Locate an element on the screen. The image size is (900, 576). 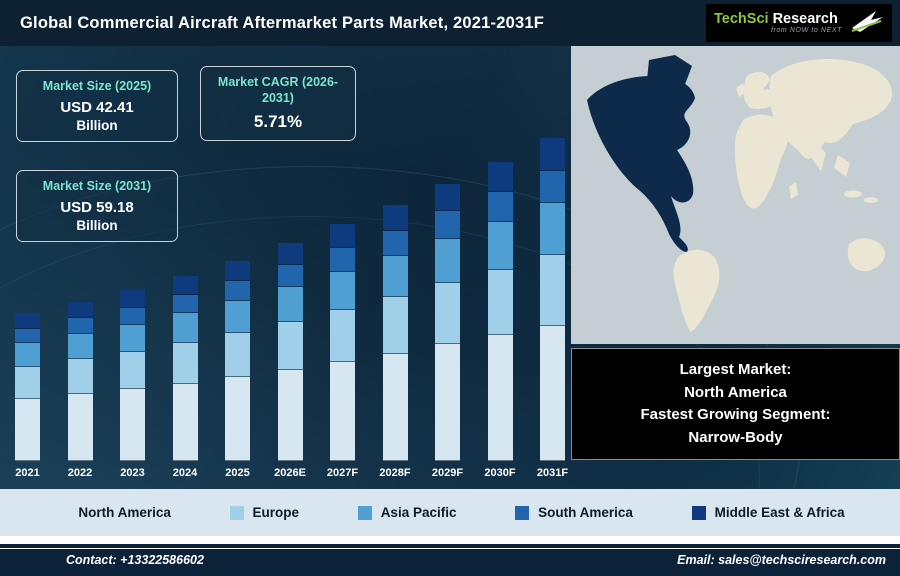
legend-item-south-america: South America is located at coordinates (574, 512).